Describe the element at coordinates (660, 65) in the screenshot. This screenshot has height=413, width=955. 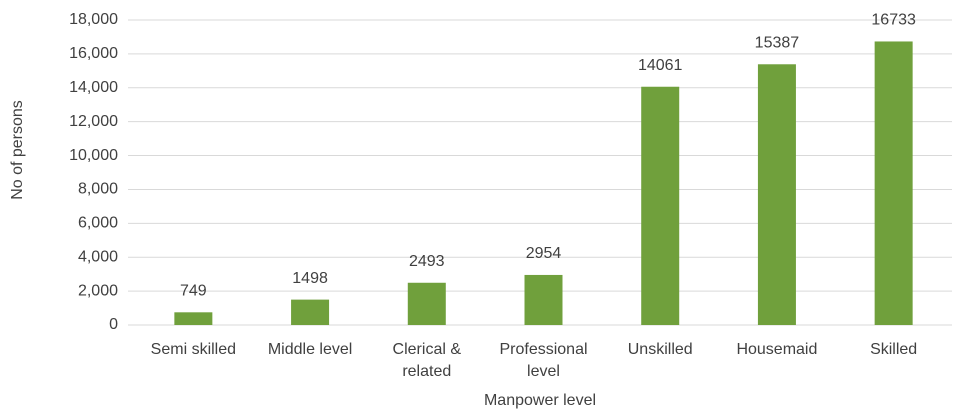
I see `data-label: 14061` at that location.